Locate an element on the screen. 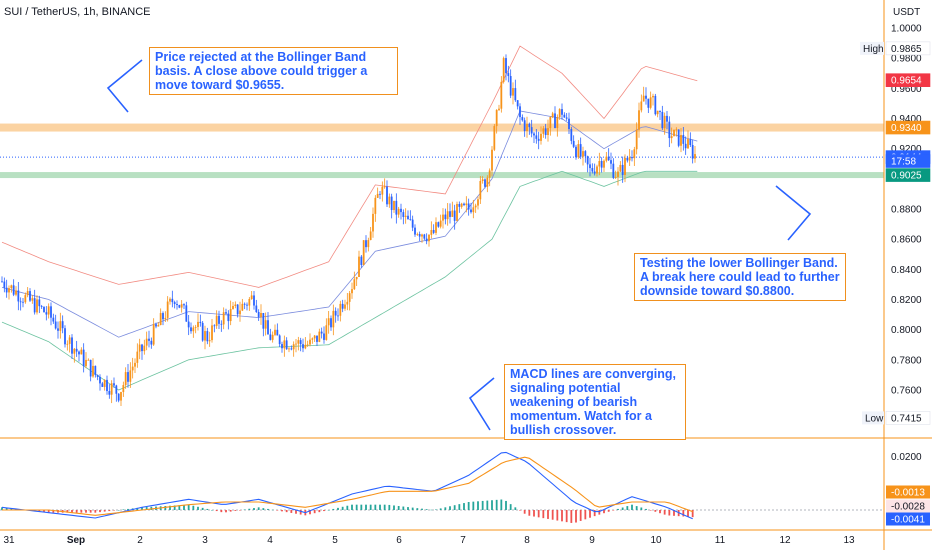 The width and height of the screenshot is (932, 550). svg-text: 17:58 is located at coordinates (903, 162).